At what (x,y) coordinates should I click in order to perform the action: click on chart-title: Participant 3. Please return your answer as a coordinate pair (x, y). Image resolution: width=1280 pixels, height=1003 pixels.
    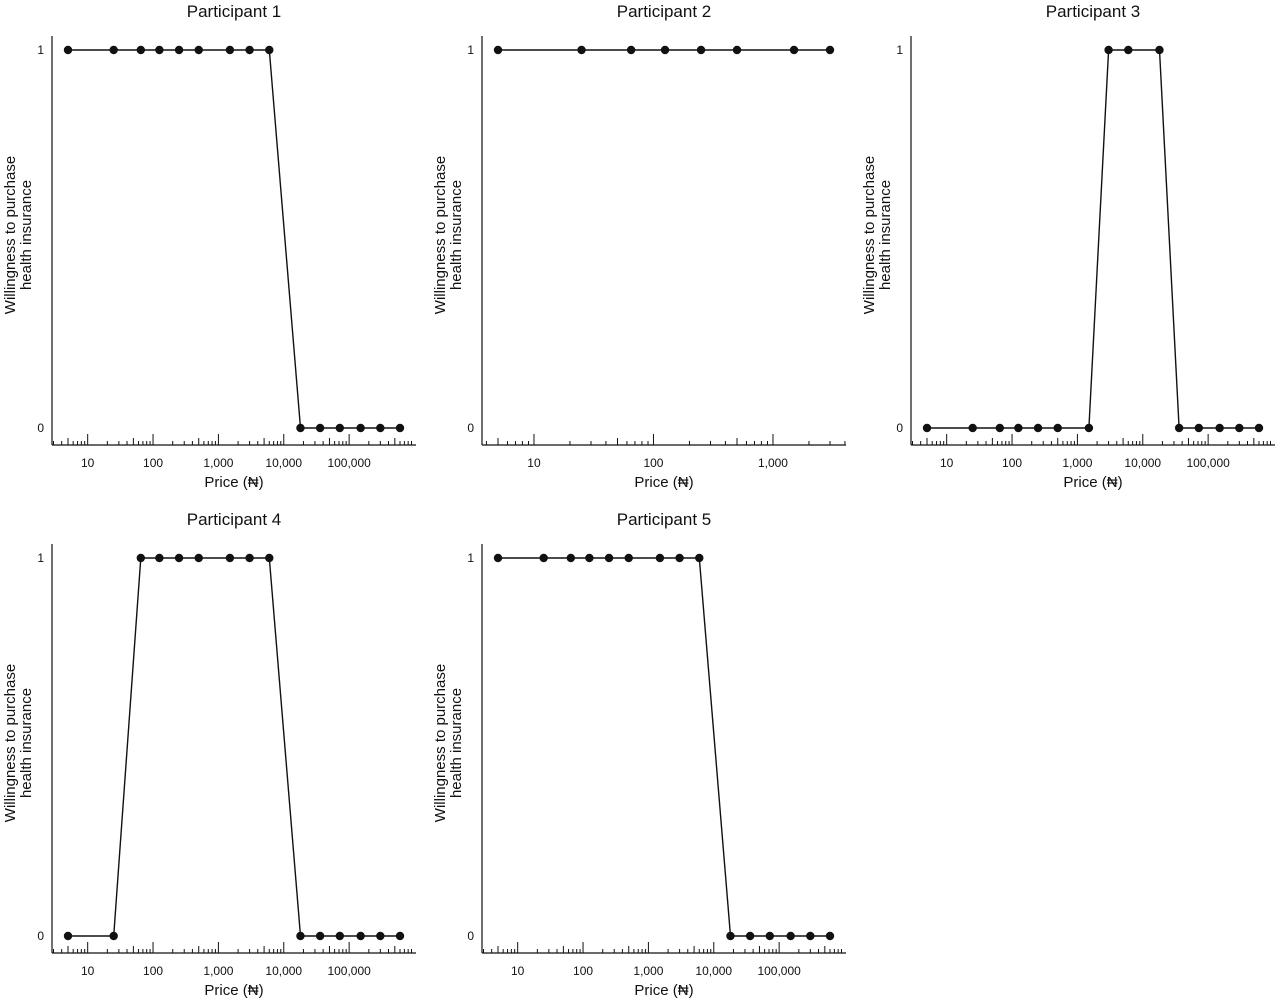
    Looking at the image, I should click on (1093, 11).